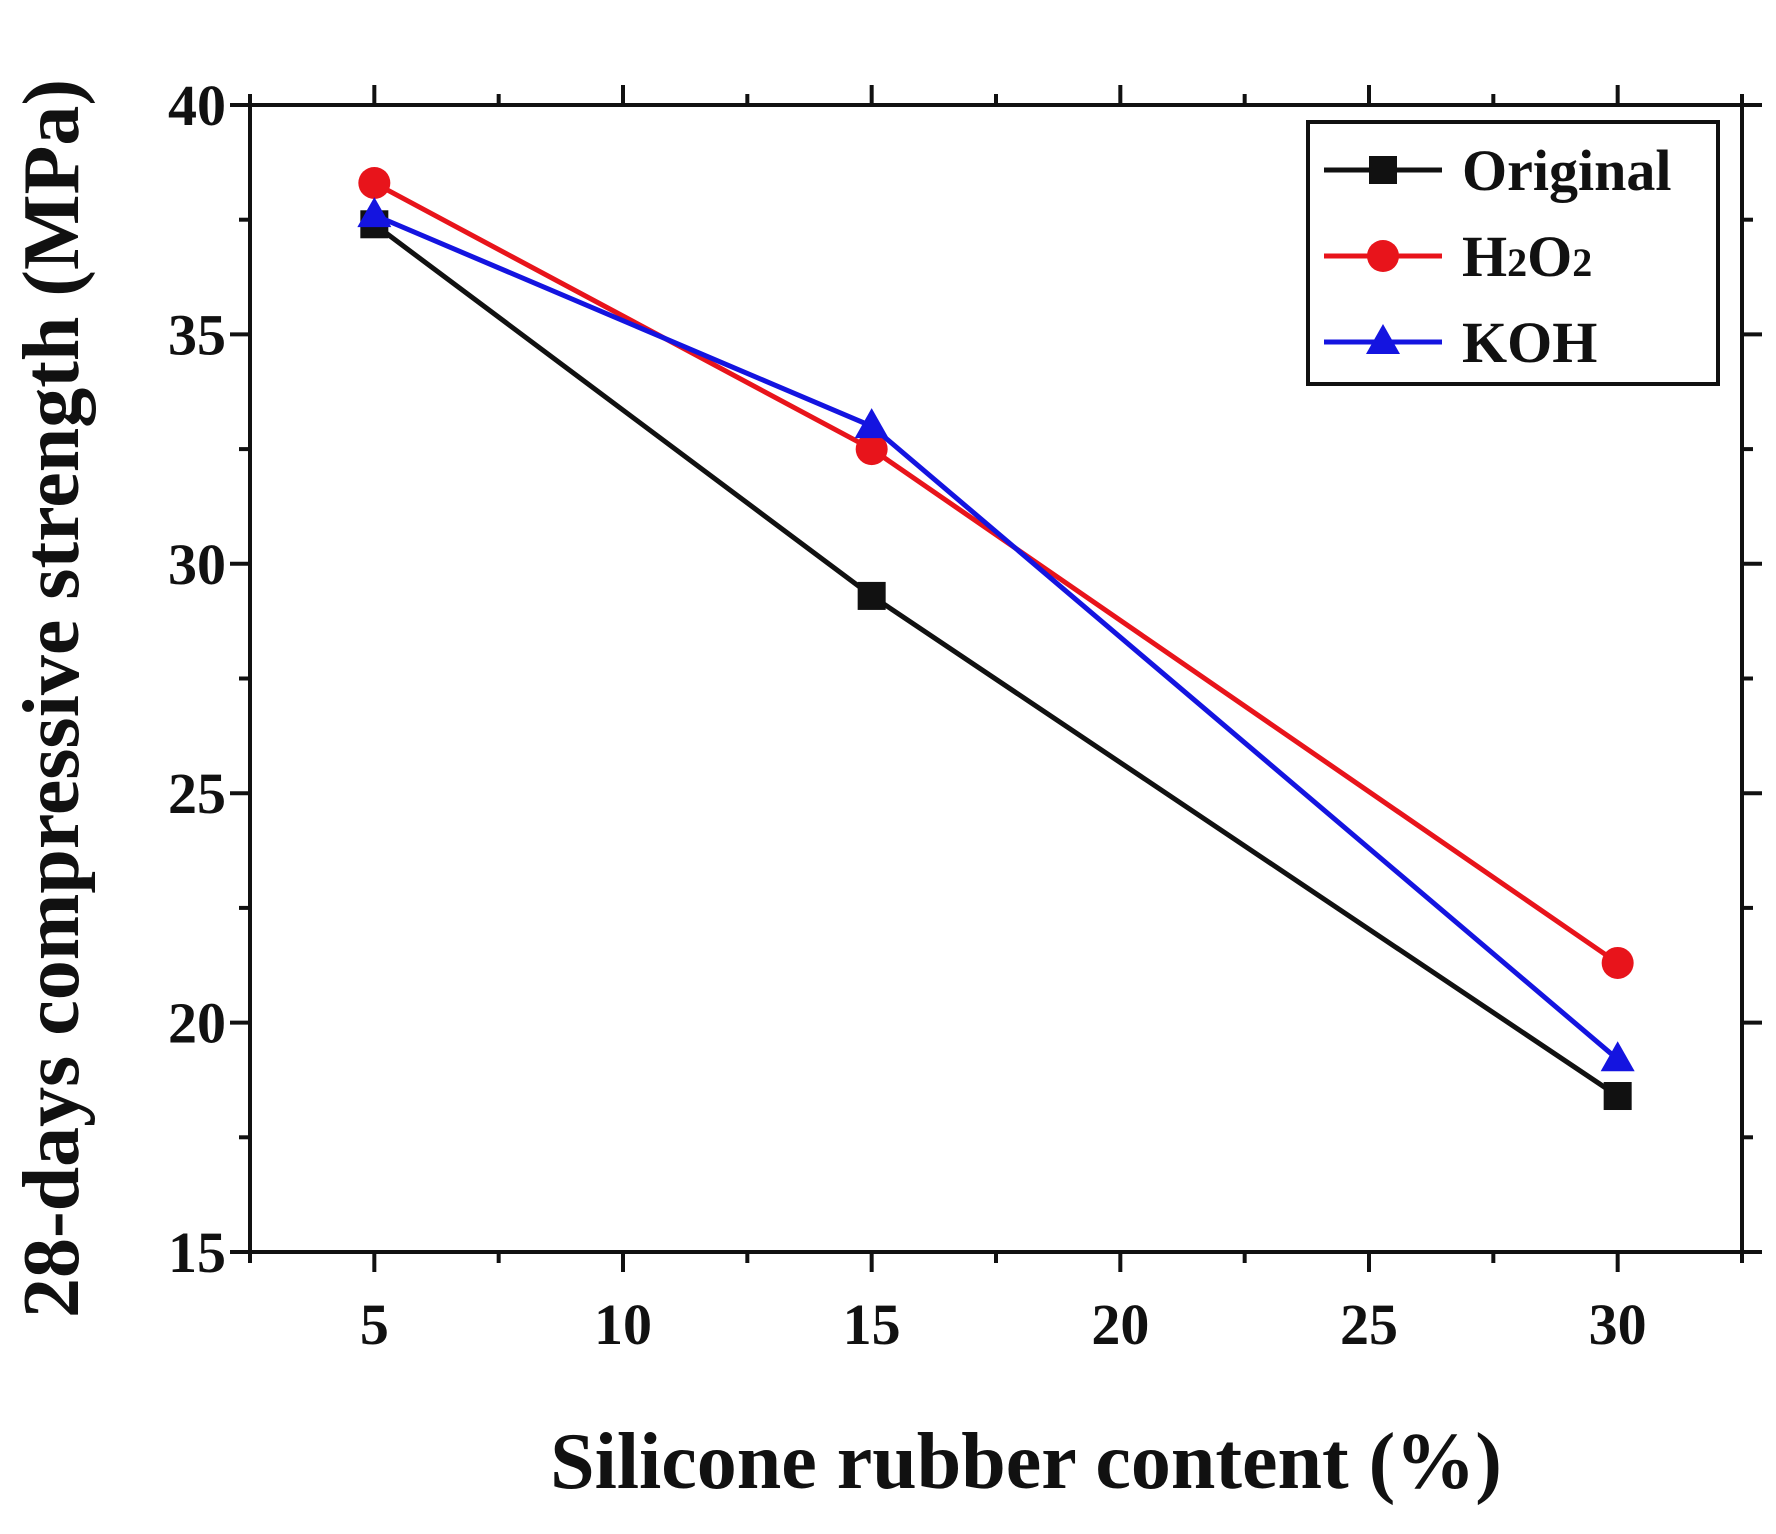 The image size is (1776, 1534). What do you see at coordinates (1383, 339) in the screenshot?
I see `legend-marker-koh` at bounding box center [1383, 339].